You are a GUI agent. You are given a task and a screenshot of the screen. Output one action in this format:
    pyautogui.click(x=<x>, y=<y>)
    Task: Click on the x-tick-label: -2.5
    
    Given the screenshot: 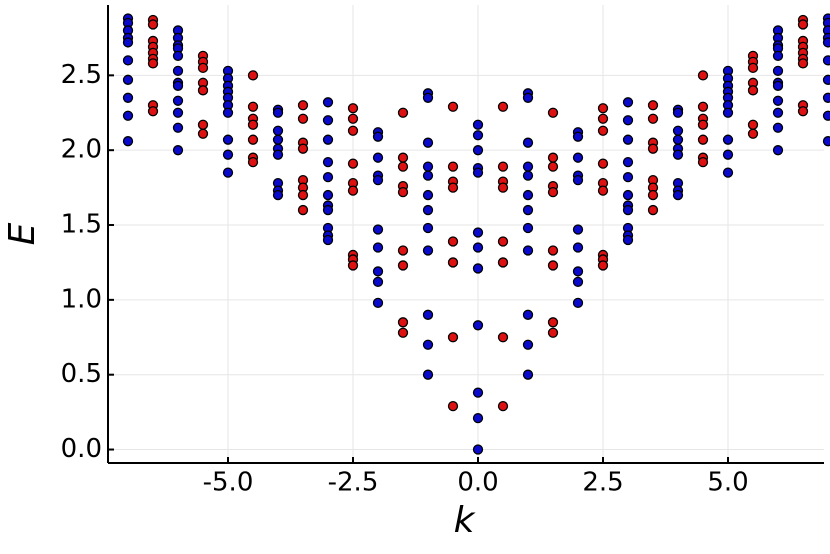 What is the action you would take?
    pyautogui.click(x=353, y=483)
    